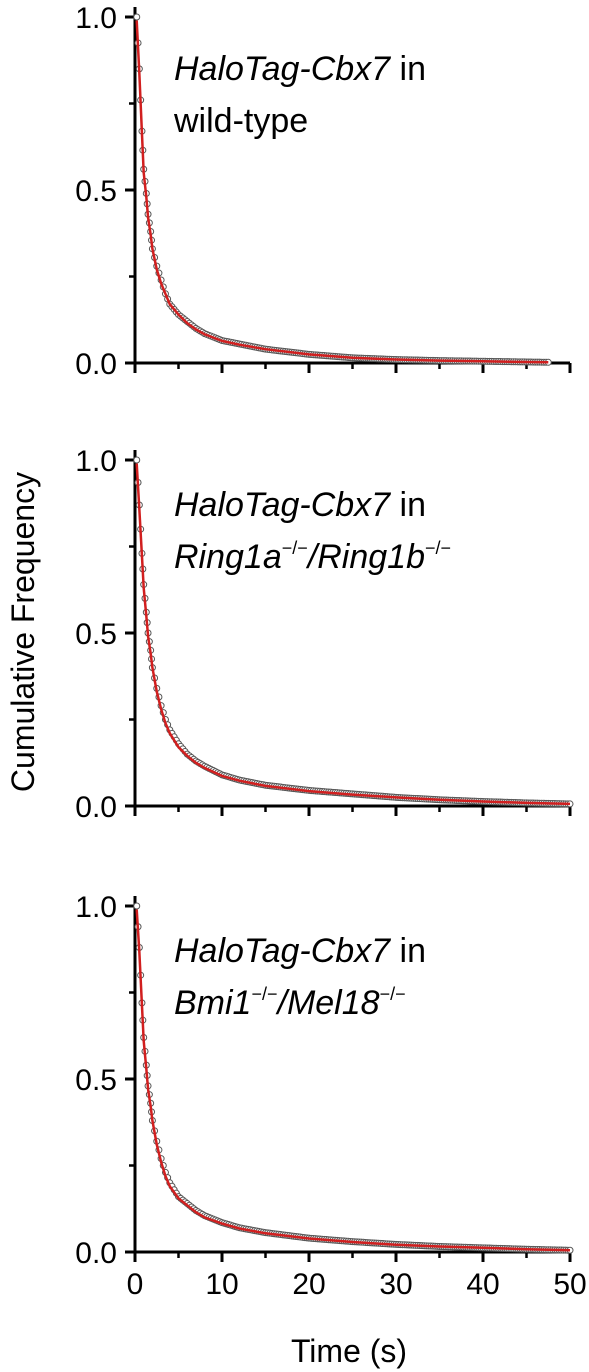  I want to click on x-tick-label: 10, so click(221, 1284).